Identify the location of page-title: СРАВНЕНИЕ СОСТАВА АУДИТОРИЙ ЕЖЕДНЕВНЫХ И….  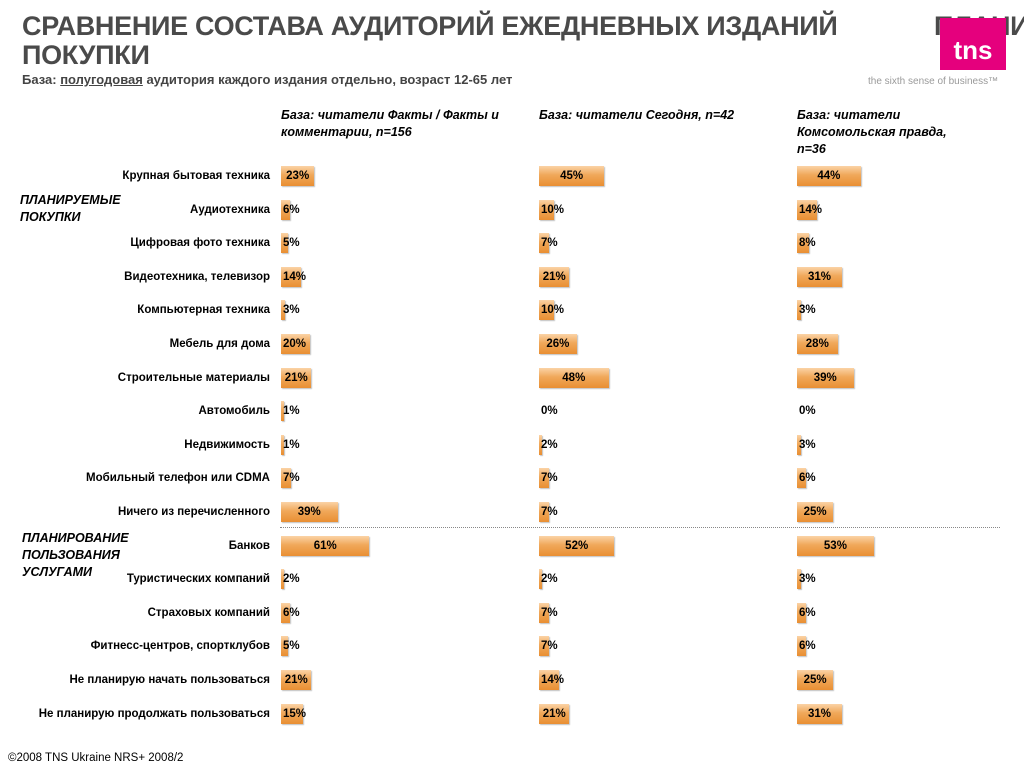
(523, 40).